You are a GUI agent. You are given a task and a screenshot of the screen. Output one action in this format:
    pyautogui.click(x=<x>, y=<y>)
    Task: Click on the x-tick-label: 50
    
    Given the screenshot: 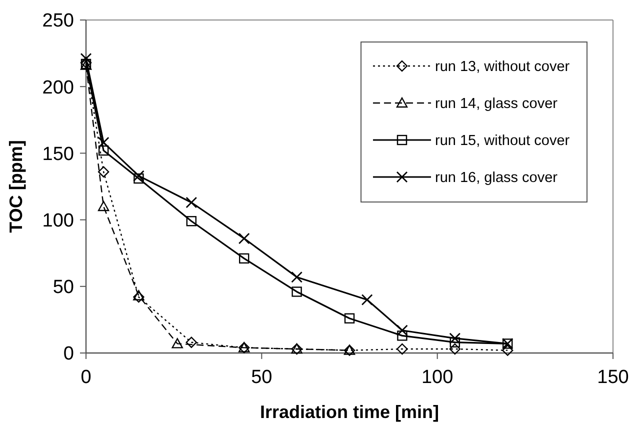 What is the action you would take?
    pyautogui.click(x=261, y=377)
    